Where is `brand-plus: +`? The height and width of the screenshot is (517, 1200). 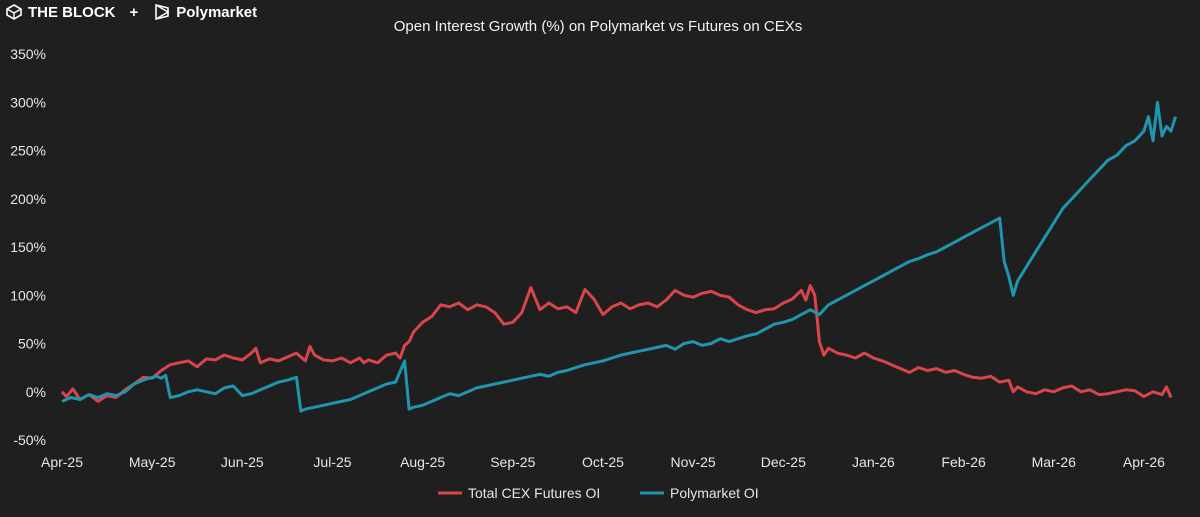
brand-plus: + is located at coordinates (134, 12).